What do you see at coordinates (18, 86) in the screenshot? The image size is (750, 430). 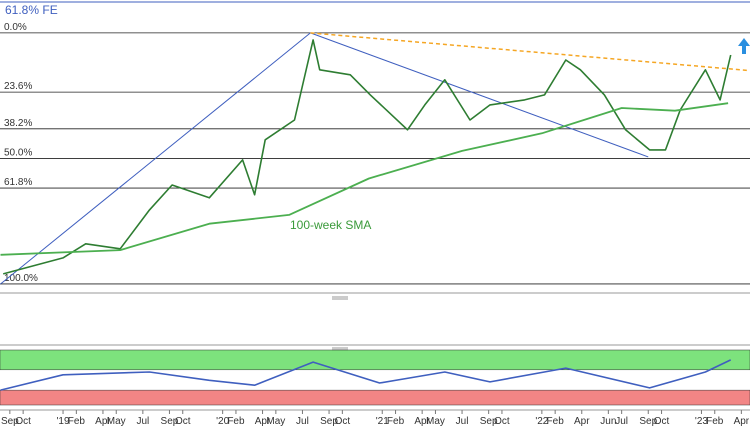 I see `fib-label: 23.6%` at bounding box center [18, 86].